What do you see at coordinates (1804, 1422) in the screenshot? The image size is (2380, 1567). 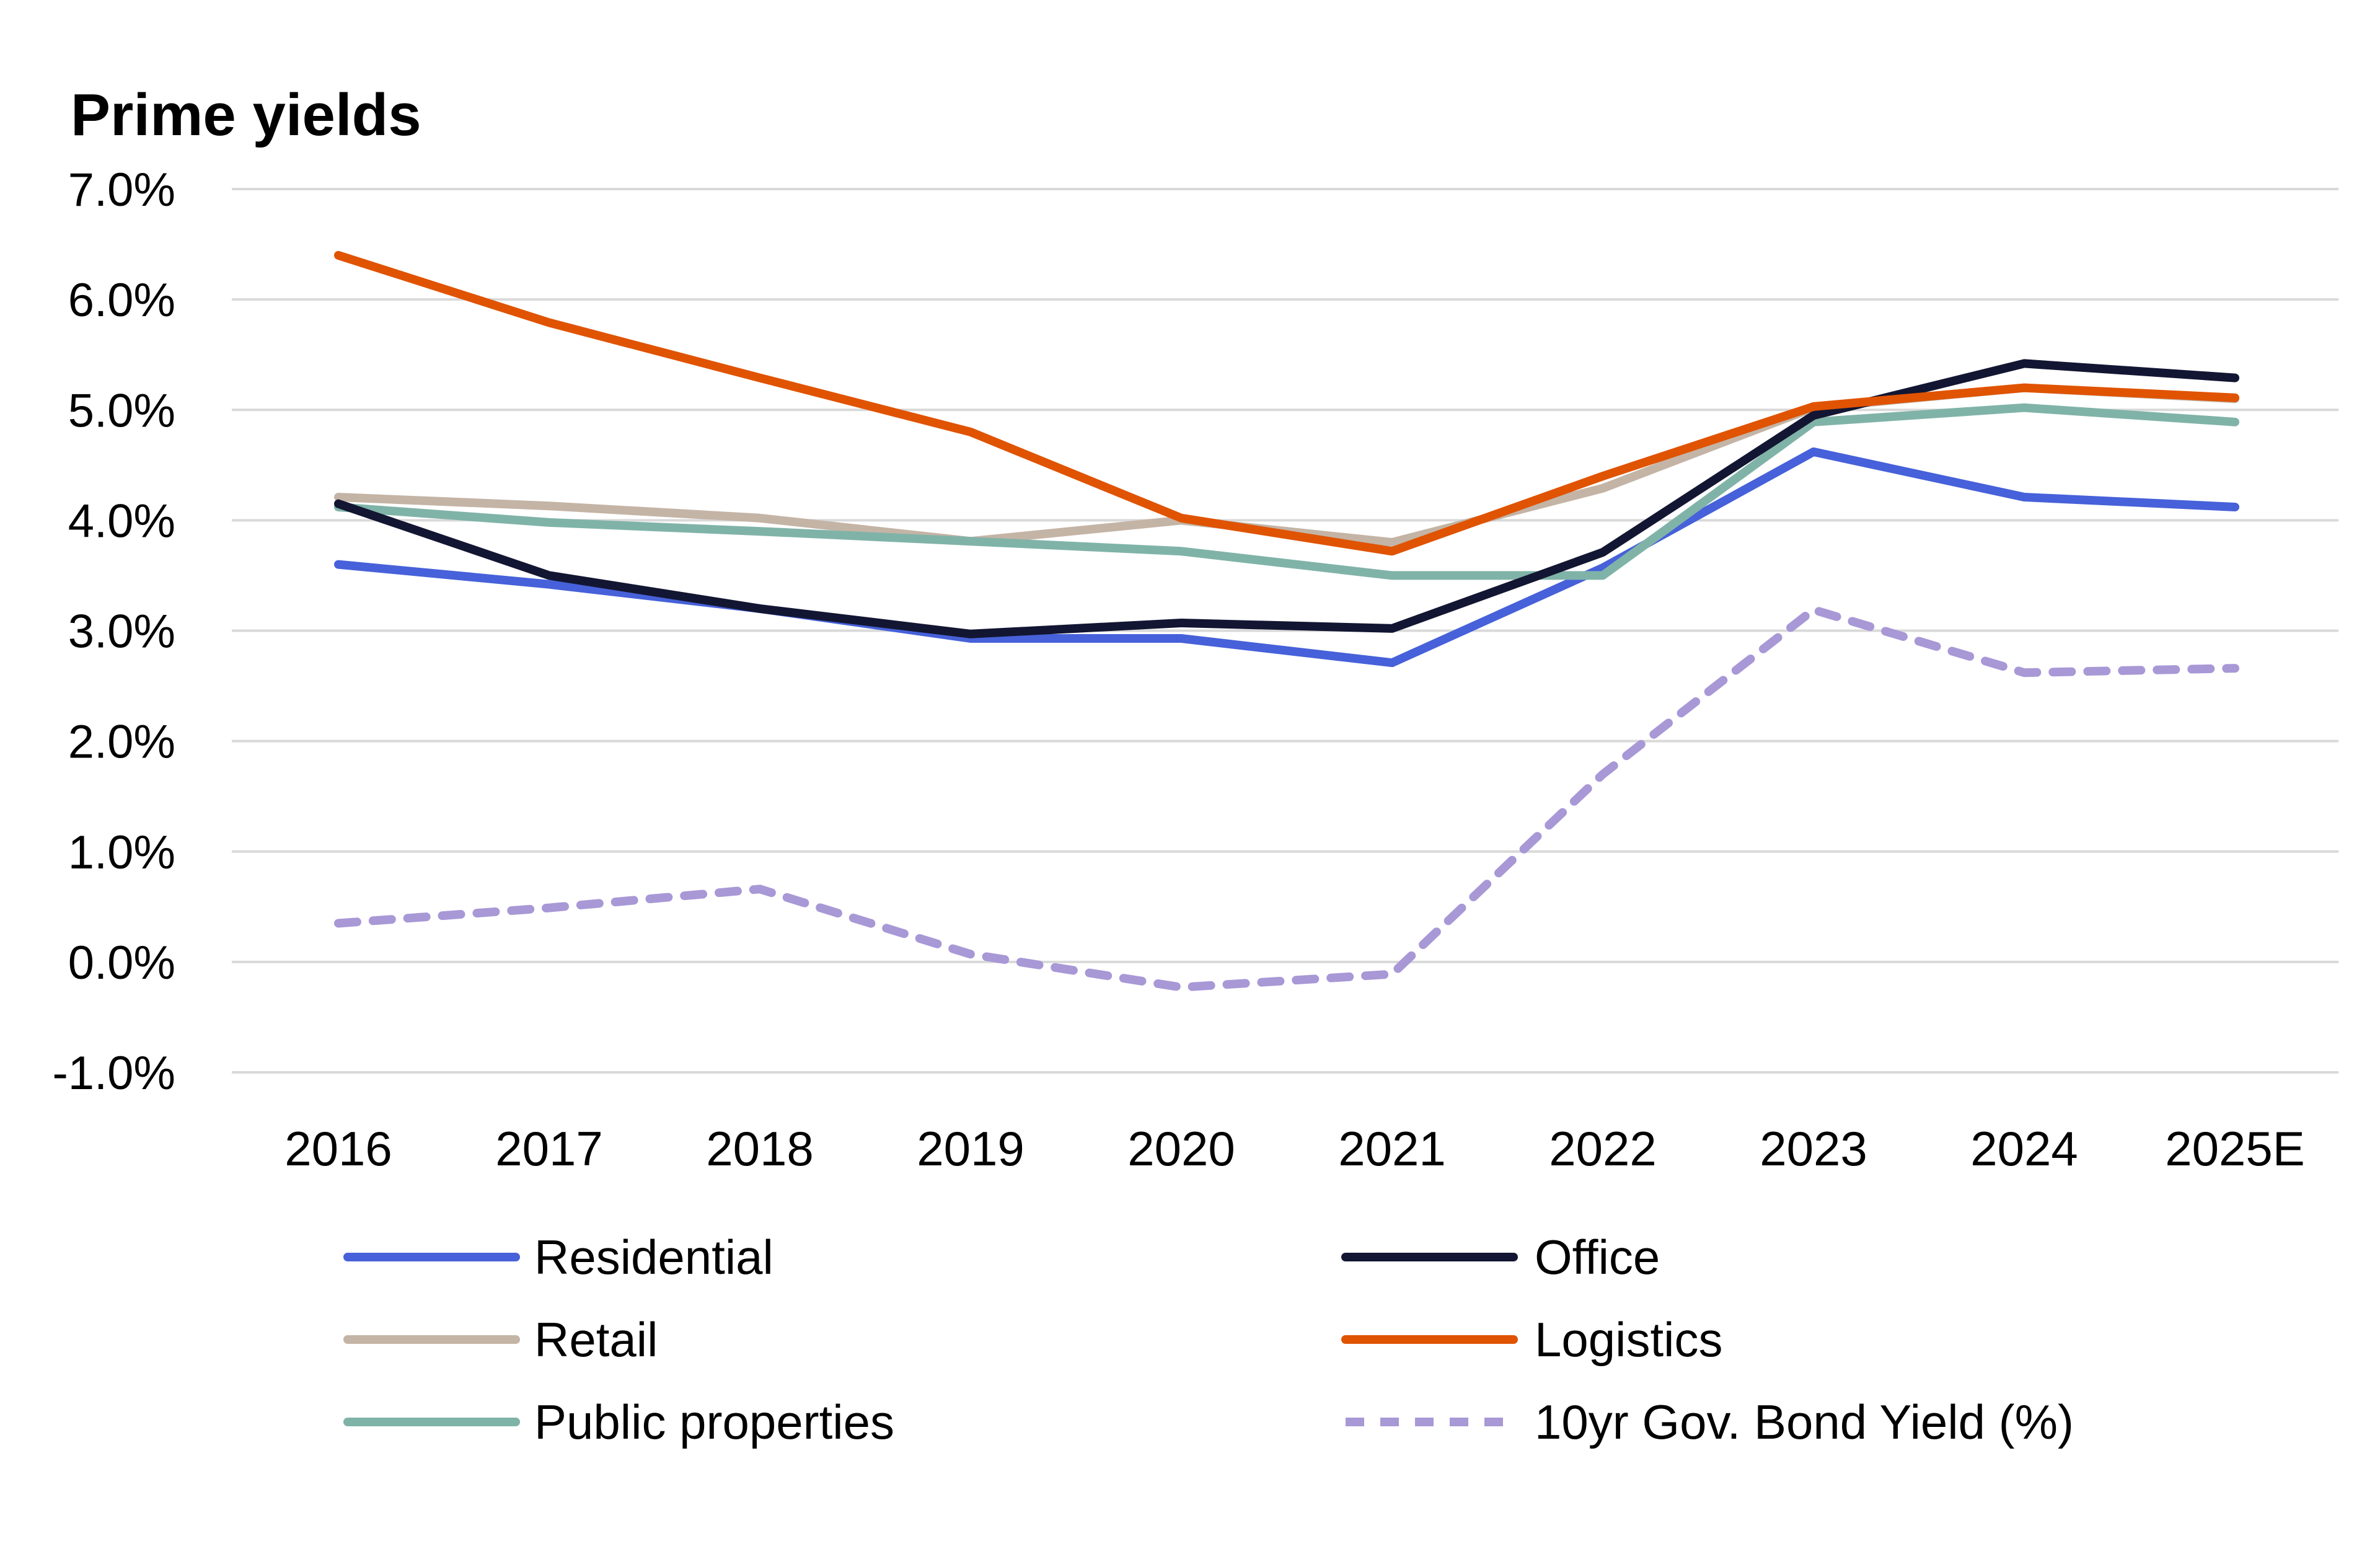 I see `legend-label: 10yr Gov. Bond Yield (%)` at bounding box center [1804, 1422].